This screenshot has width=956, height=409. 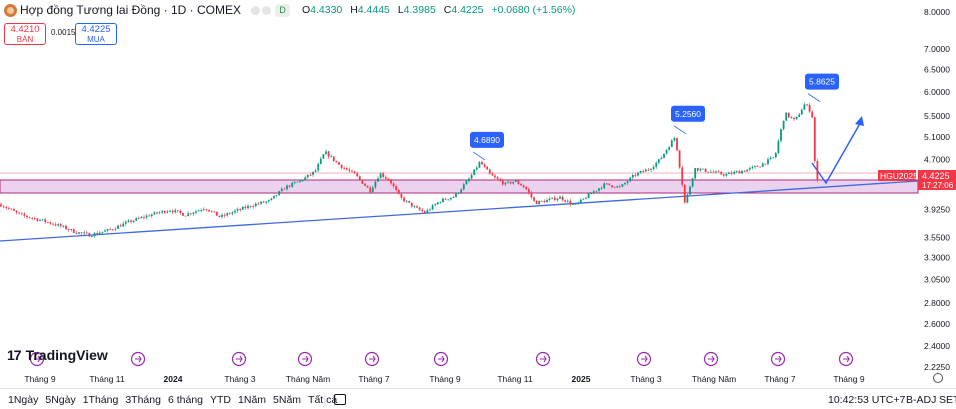 What do you see at coordinates (100, 400) in the screenshot?
I see `range-button: 1Tháng` at bounding box center [100, 400].